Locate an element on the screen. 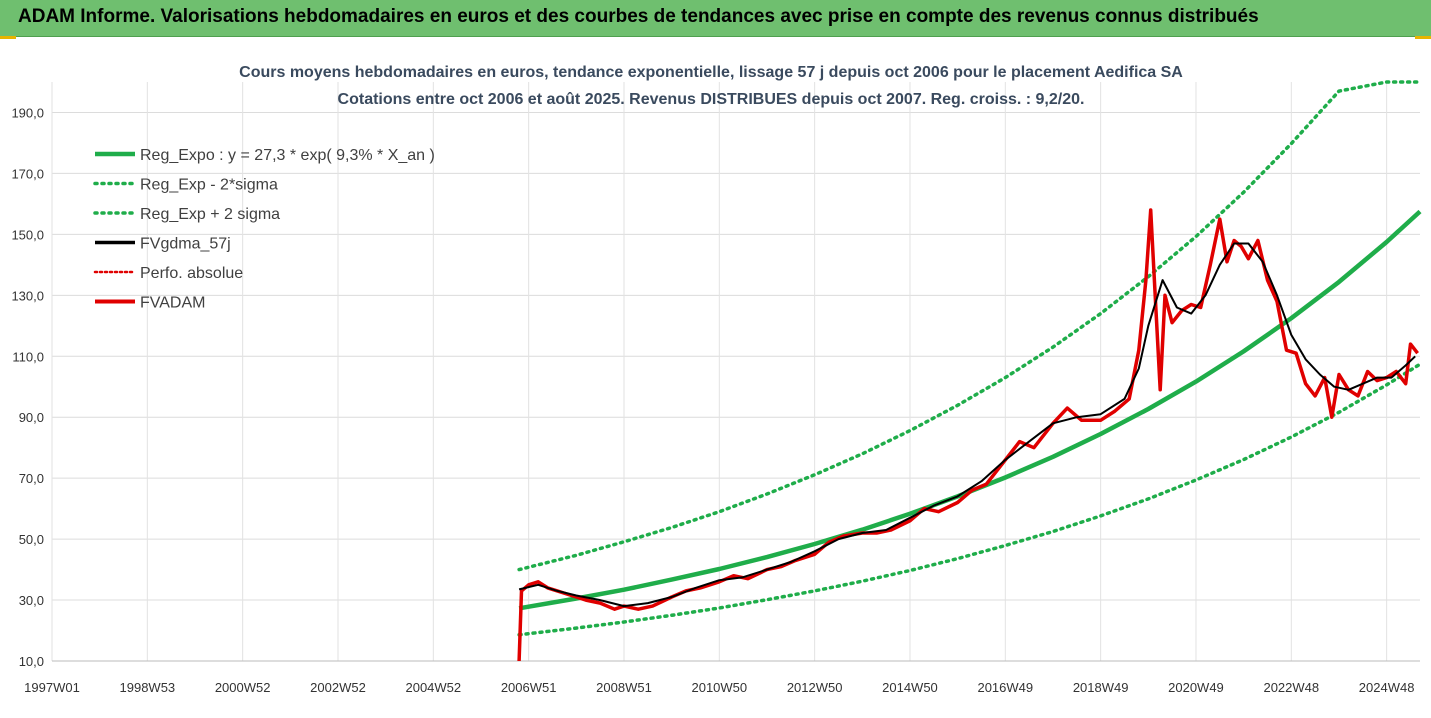  y-tick-label: 90,0 is located at coordinates (31, 417).